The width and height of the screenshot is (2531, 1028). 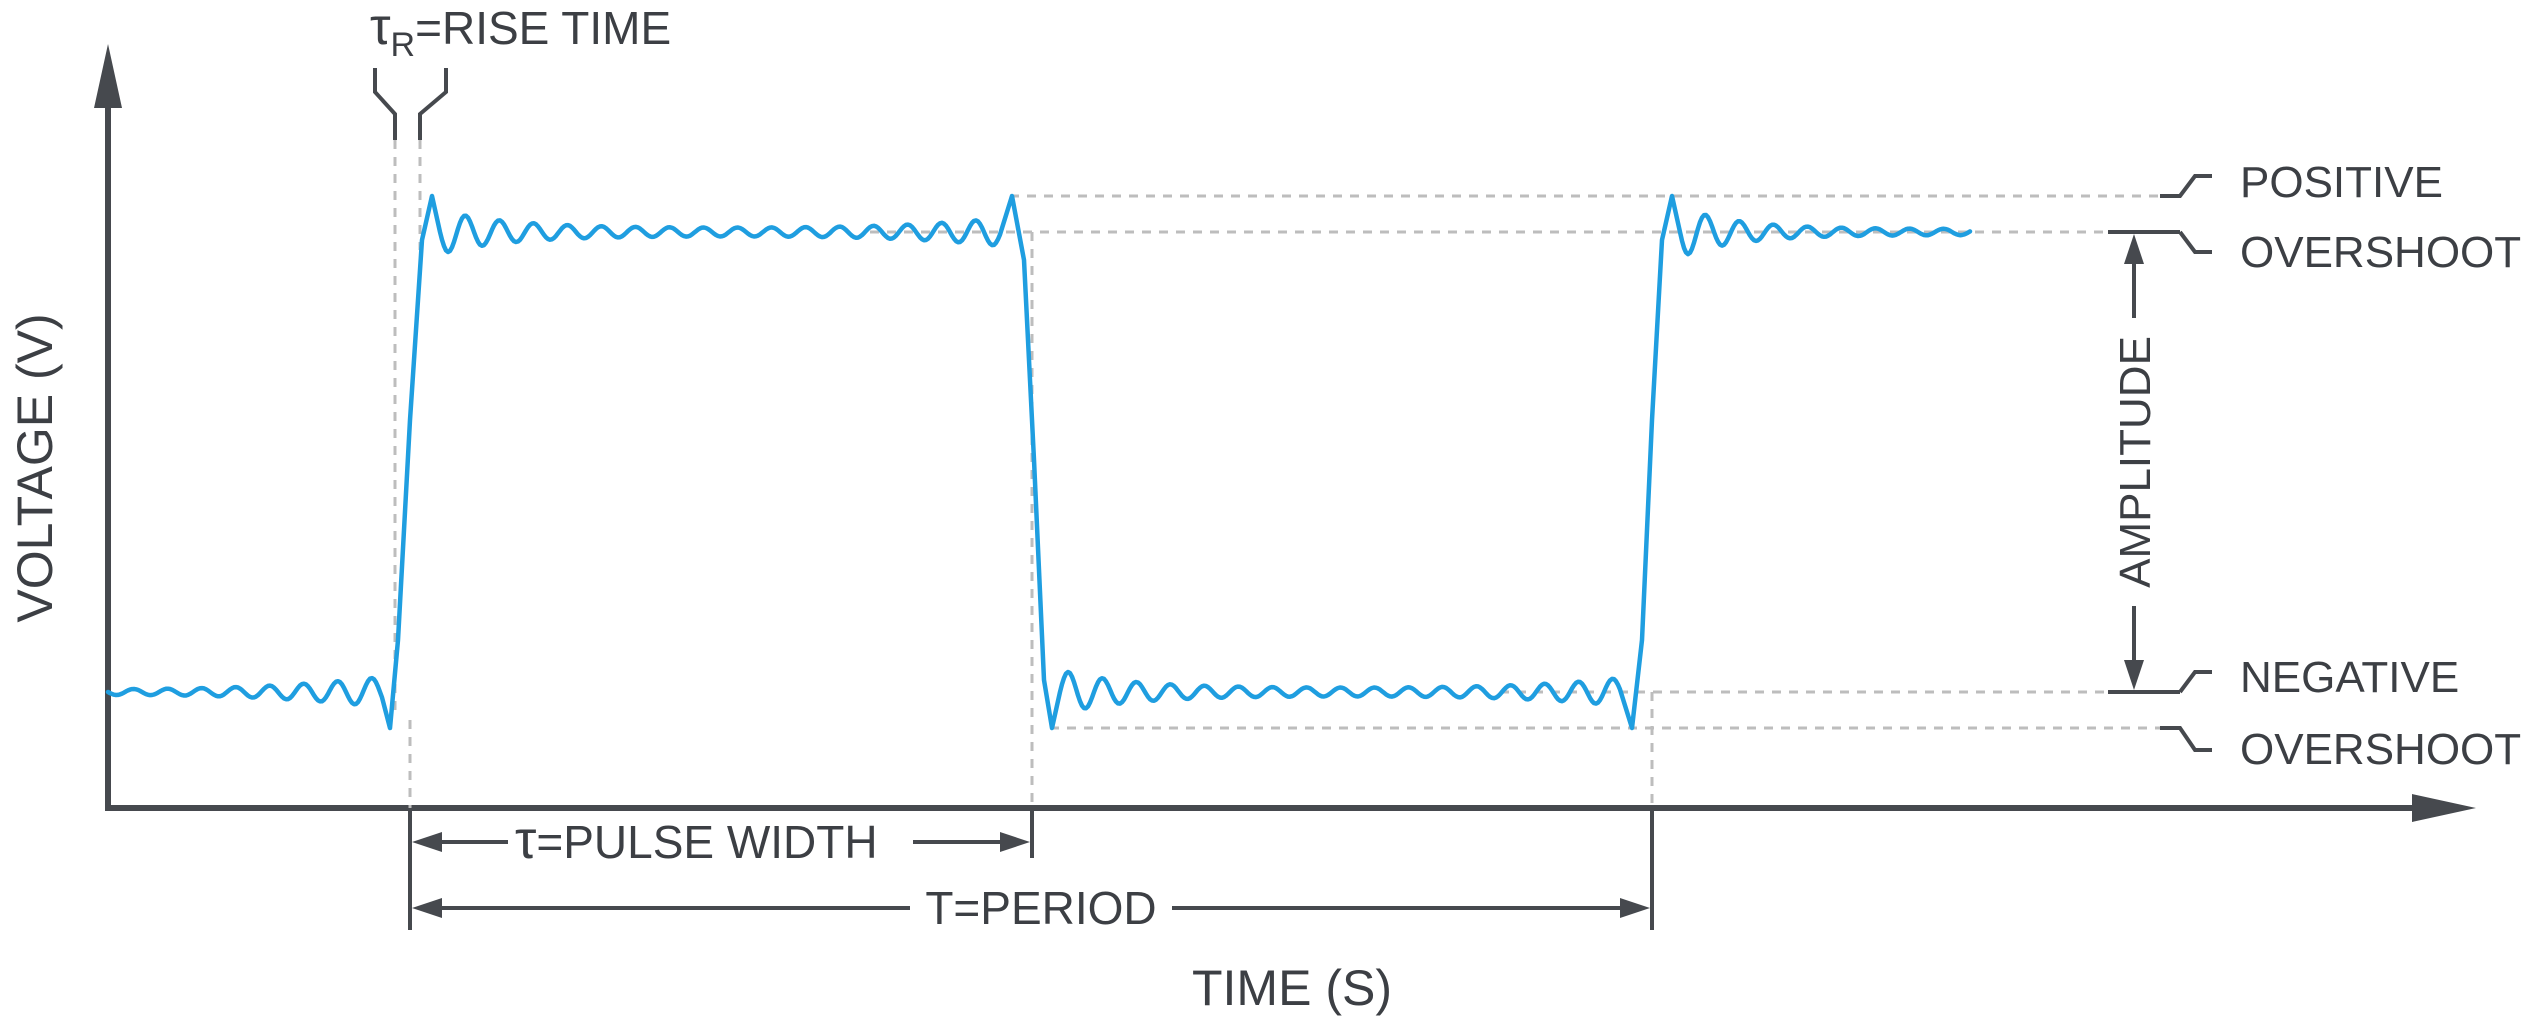 I want to click on rise-time-symbol: τ, so click(x=380, y=28).